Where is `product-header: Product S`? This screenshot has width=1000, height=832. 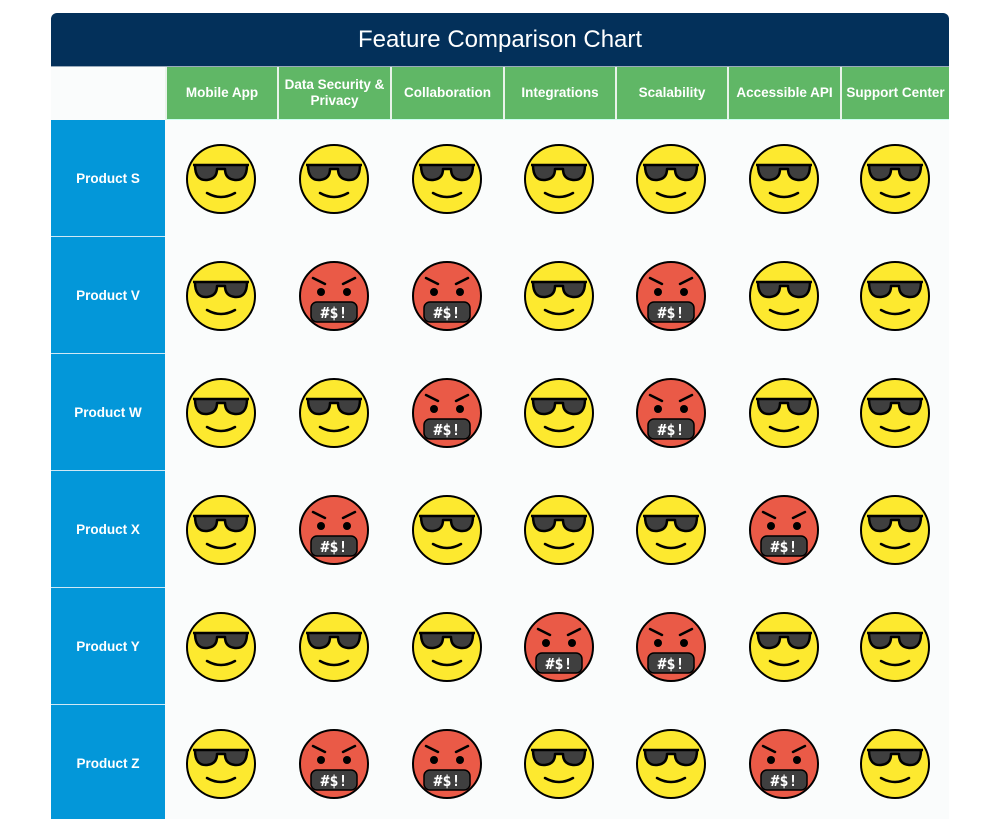 product-header: Product S is located at coordinates (108, 178).